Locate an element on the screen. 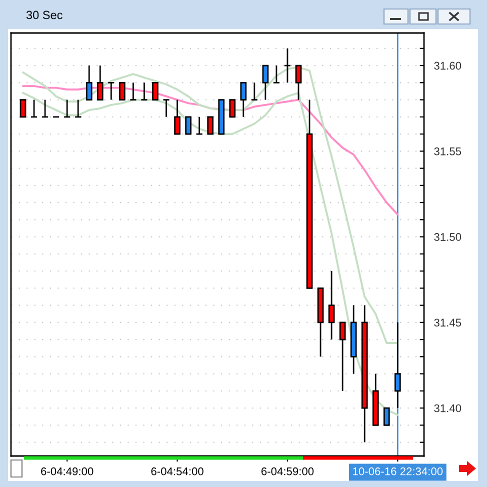 Image resolution: width=487 pixels, height=487 pixels. y-tick-label: 31.55 is located at coordinates (448, 151).